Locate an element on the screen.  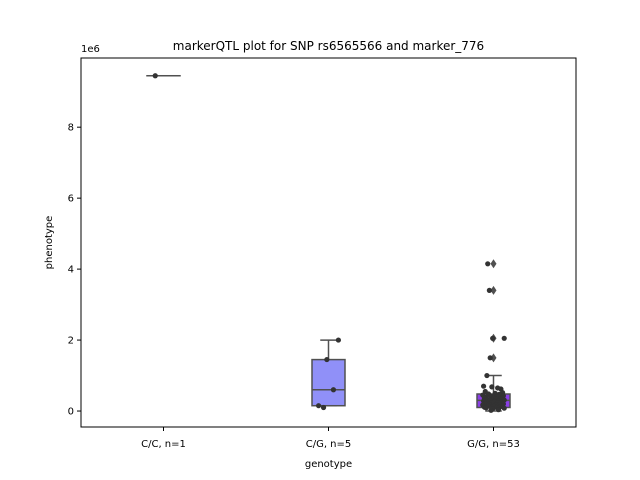
y-tick-label: 0 is located at coordinates (71, 412).